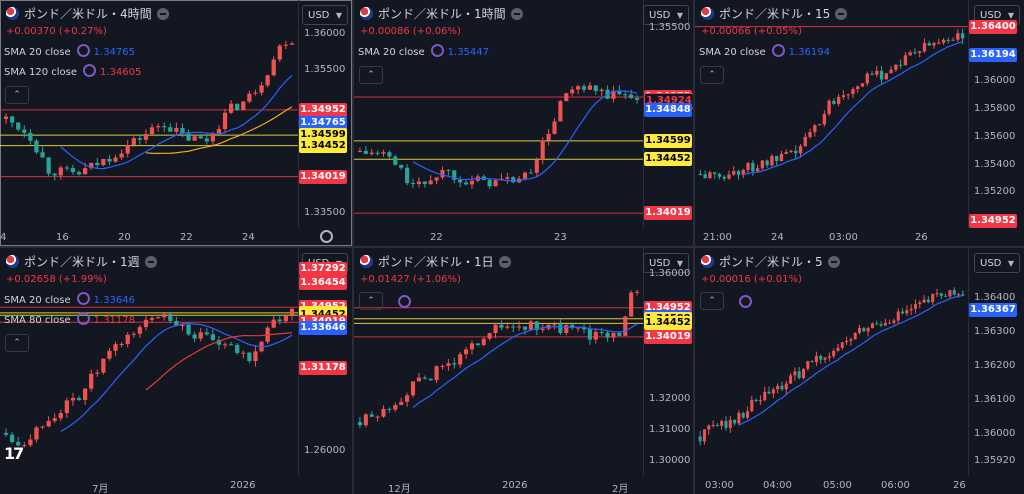 This screenshot has width=1024, height=494. What do you see at coordinates (114, 320) in the screenshot?
I see `indicator-value: 1.31178` at bounding box center [114, 320].